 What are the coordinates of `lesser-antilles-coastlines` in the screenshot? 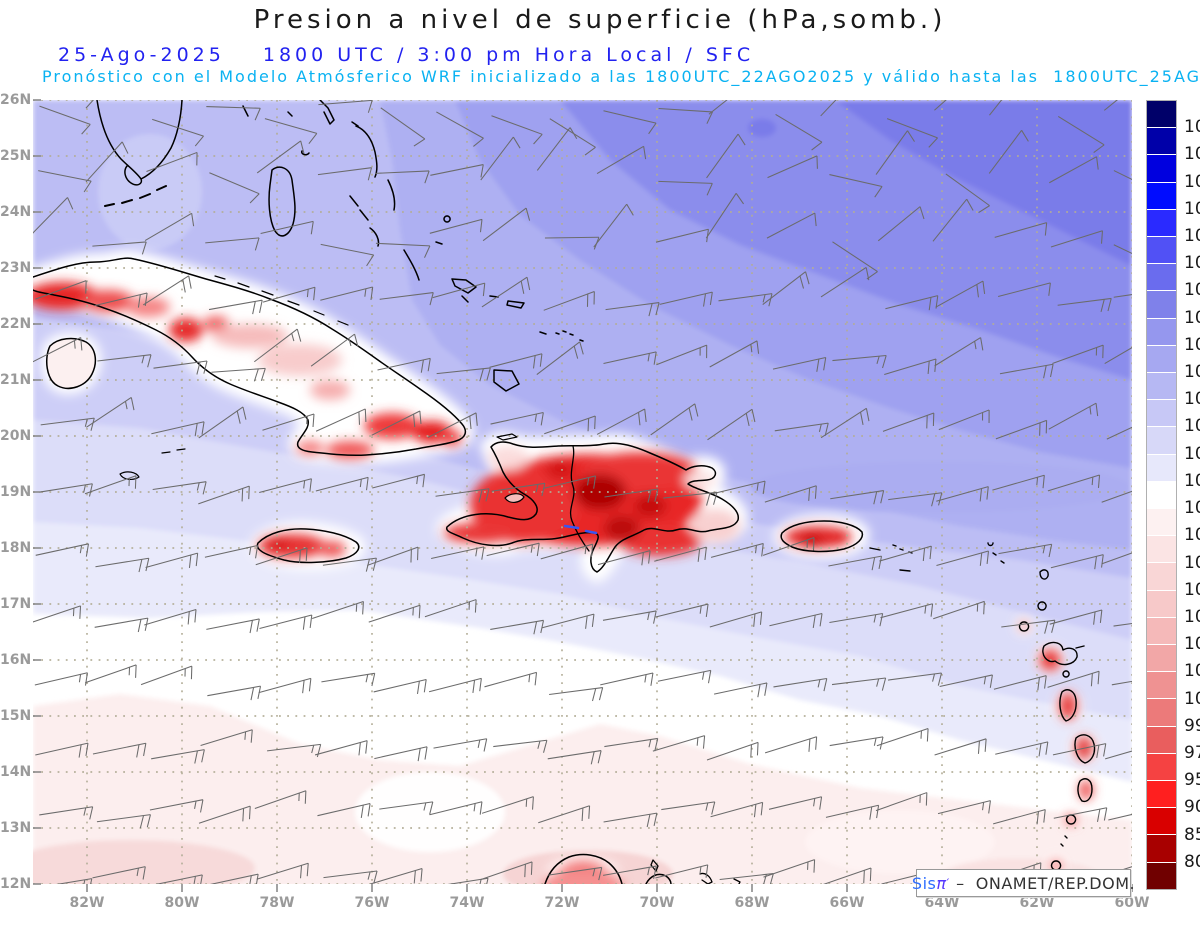 It's located at (1041, 706).